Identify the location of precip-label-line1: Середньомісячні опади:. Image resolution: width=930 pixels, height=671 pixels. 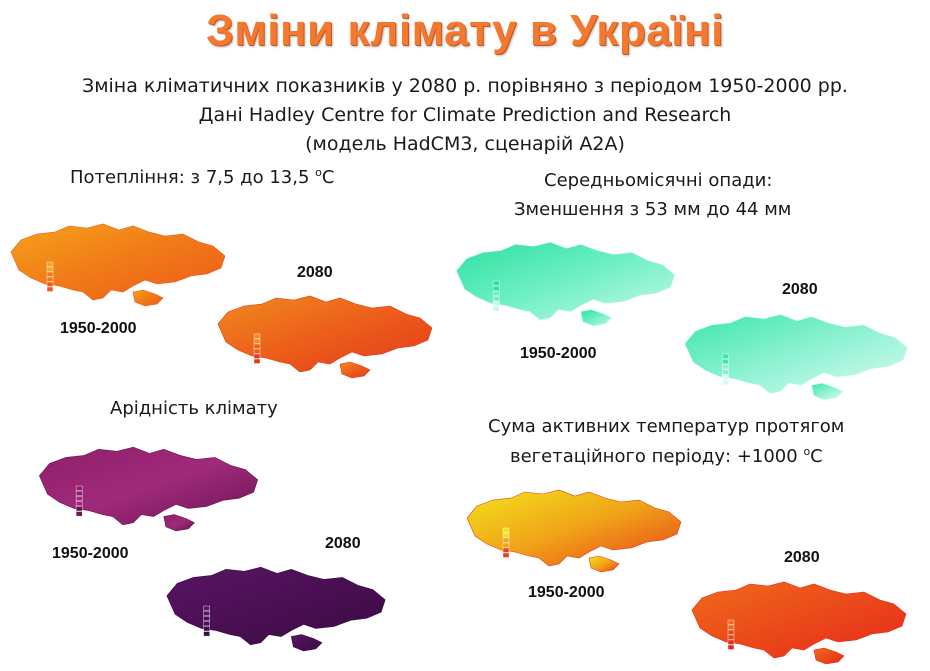
(658, 180).